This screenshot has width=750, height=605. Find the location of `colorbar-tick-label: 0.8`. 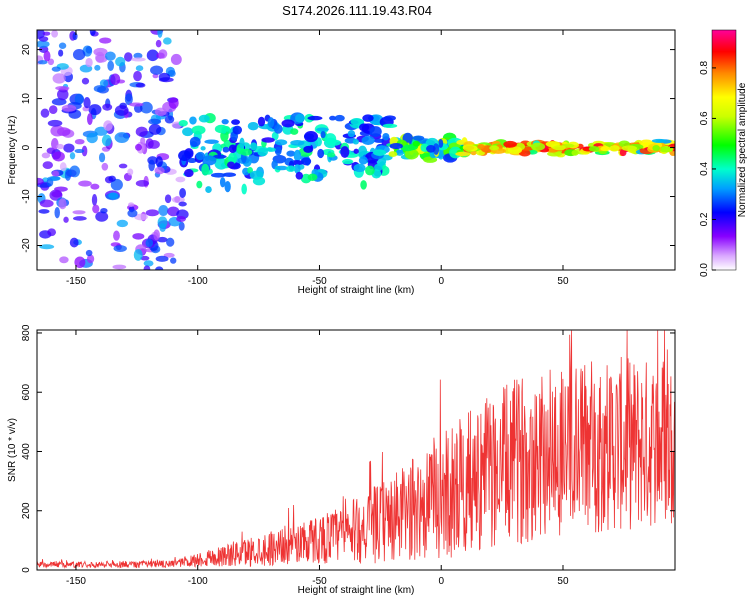

colorbar-tick-label: 0.8 is located at coordinates (704, 68).